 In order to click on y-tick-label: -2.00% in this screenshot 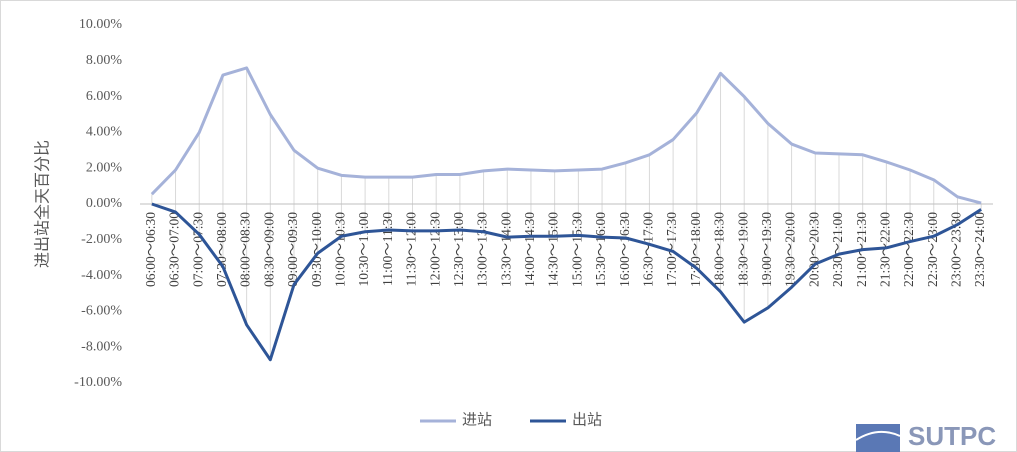, I will do `click(101, 239)`.